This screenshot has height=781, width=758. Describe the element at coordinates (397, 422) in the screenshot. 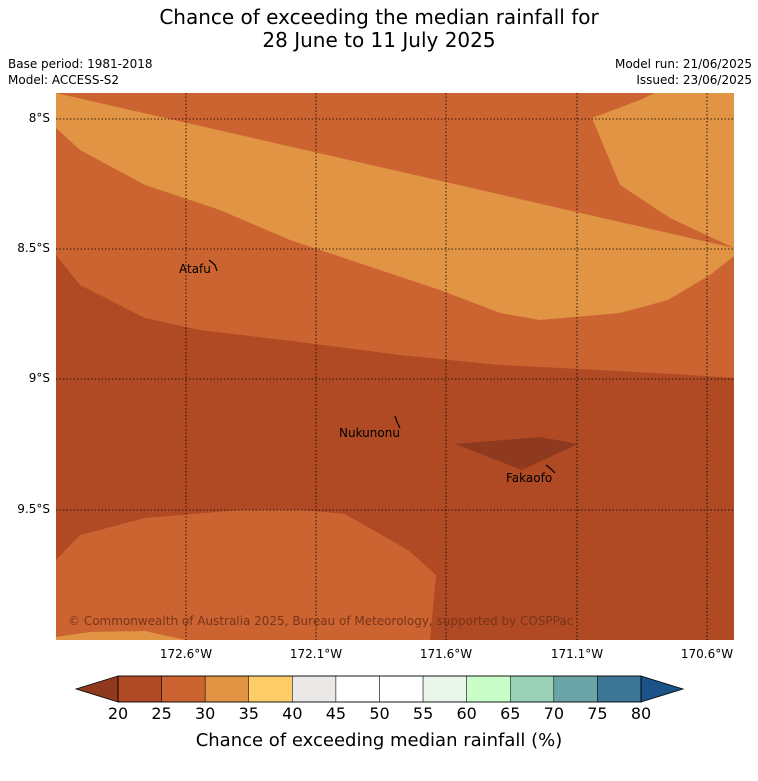

I see `nukunonu-atoll` at that location.